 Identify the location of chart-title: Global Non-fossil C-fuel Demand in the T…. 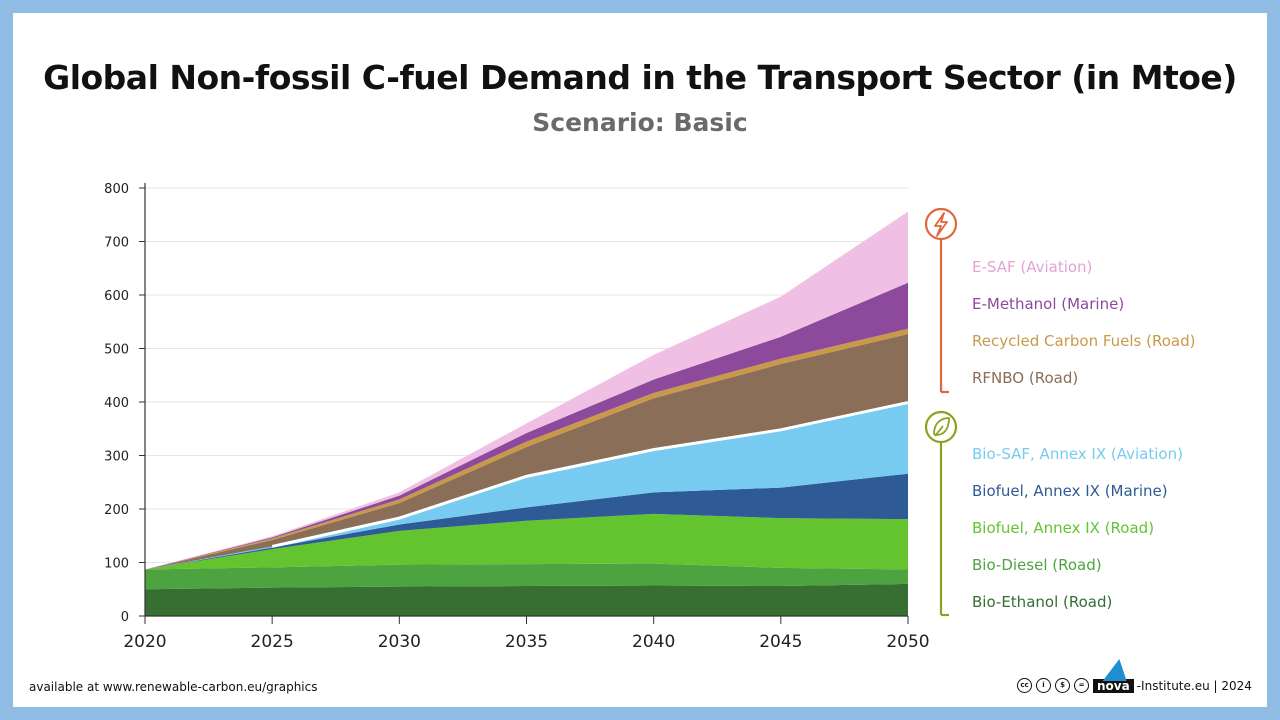
(640, 77).